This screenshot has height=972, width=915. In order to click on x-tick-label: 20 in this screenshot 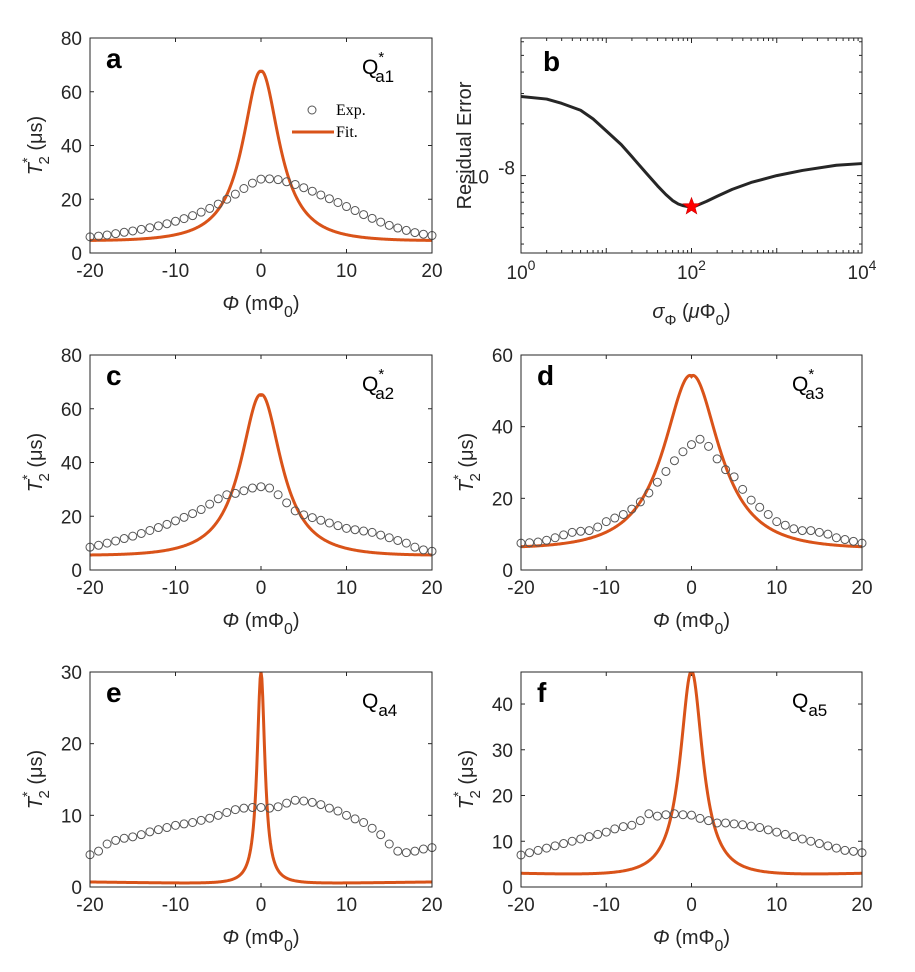, I will do `click(861, 905)`.